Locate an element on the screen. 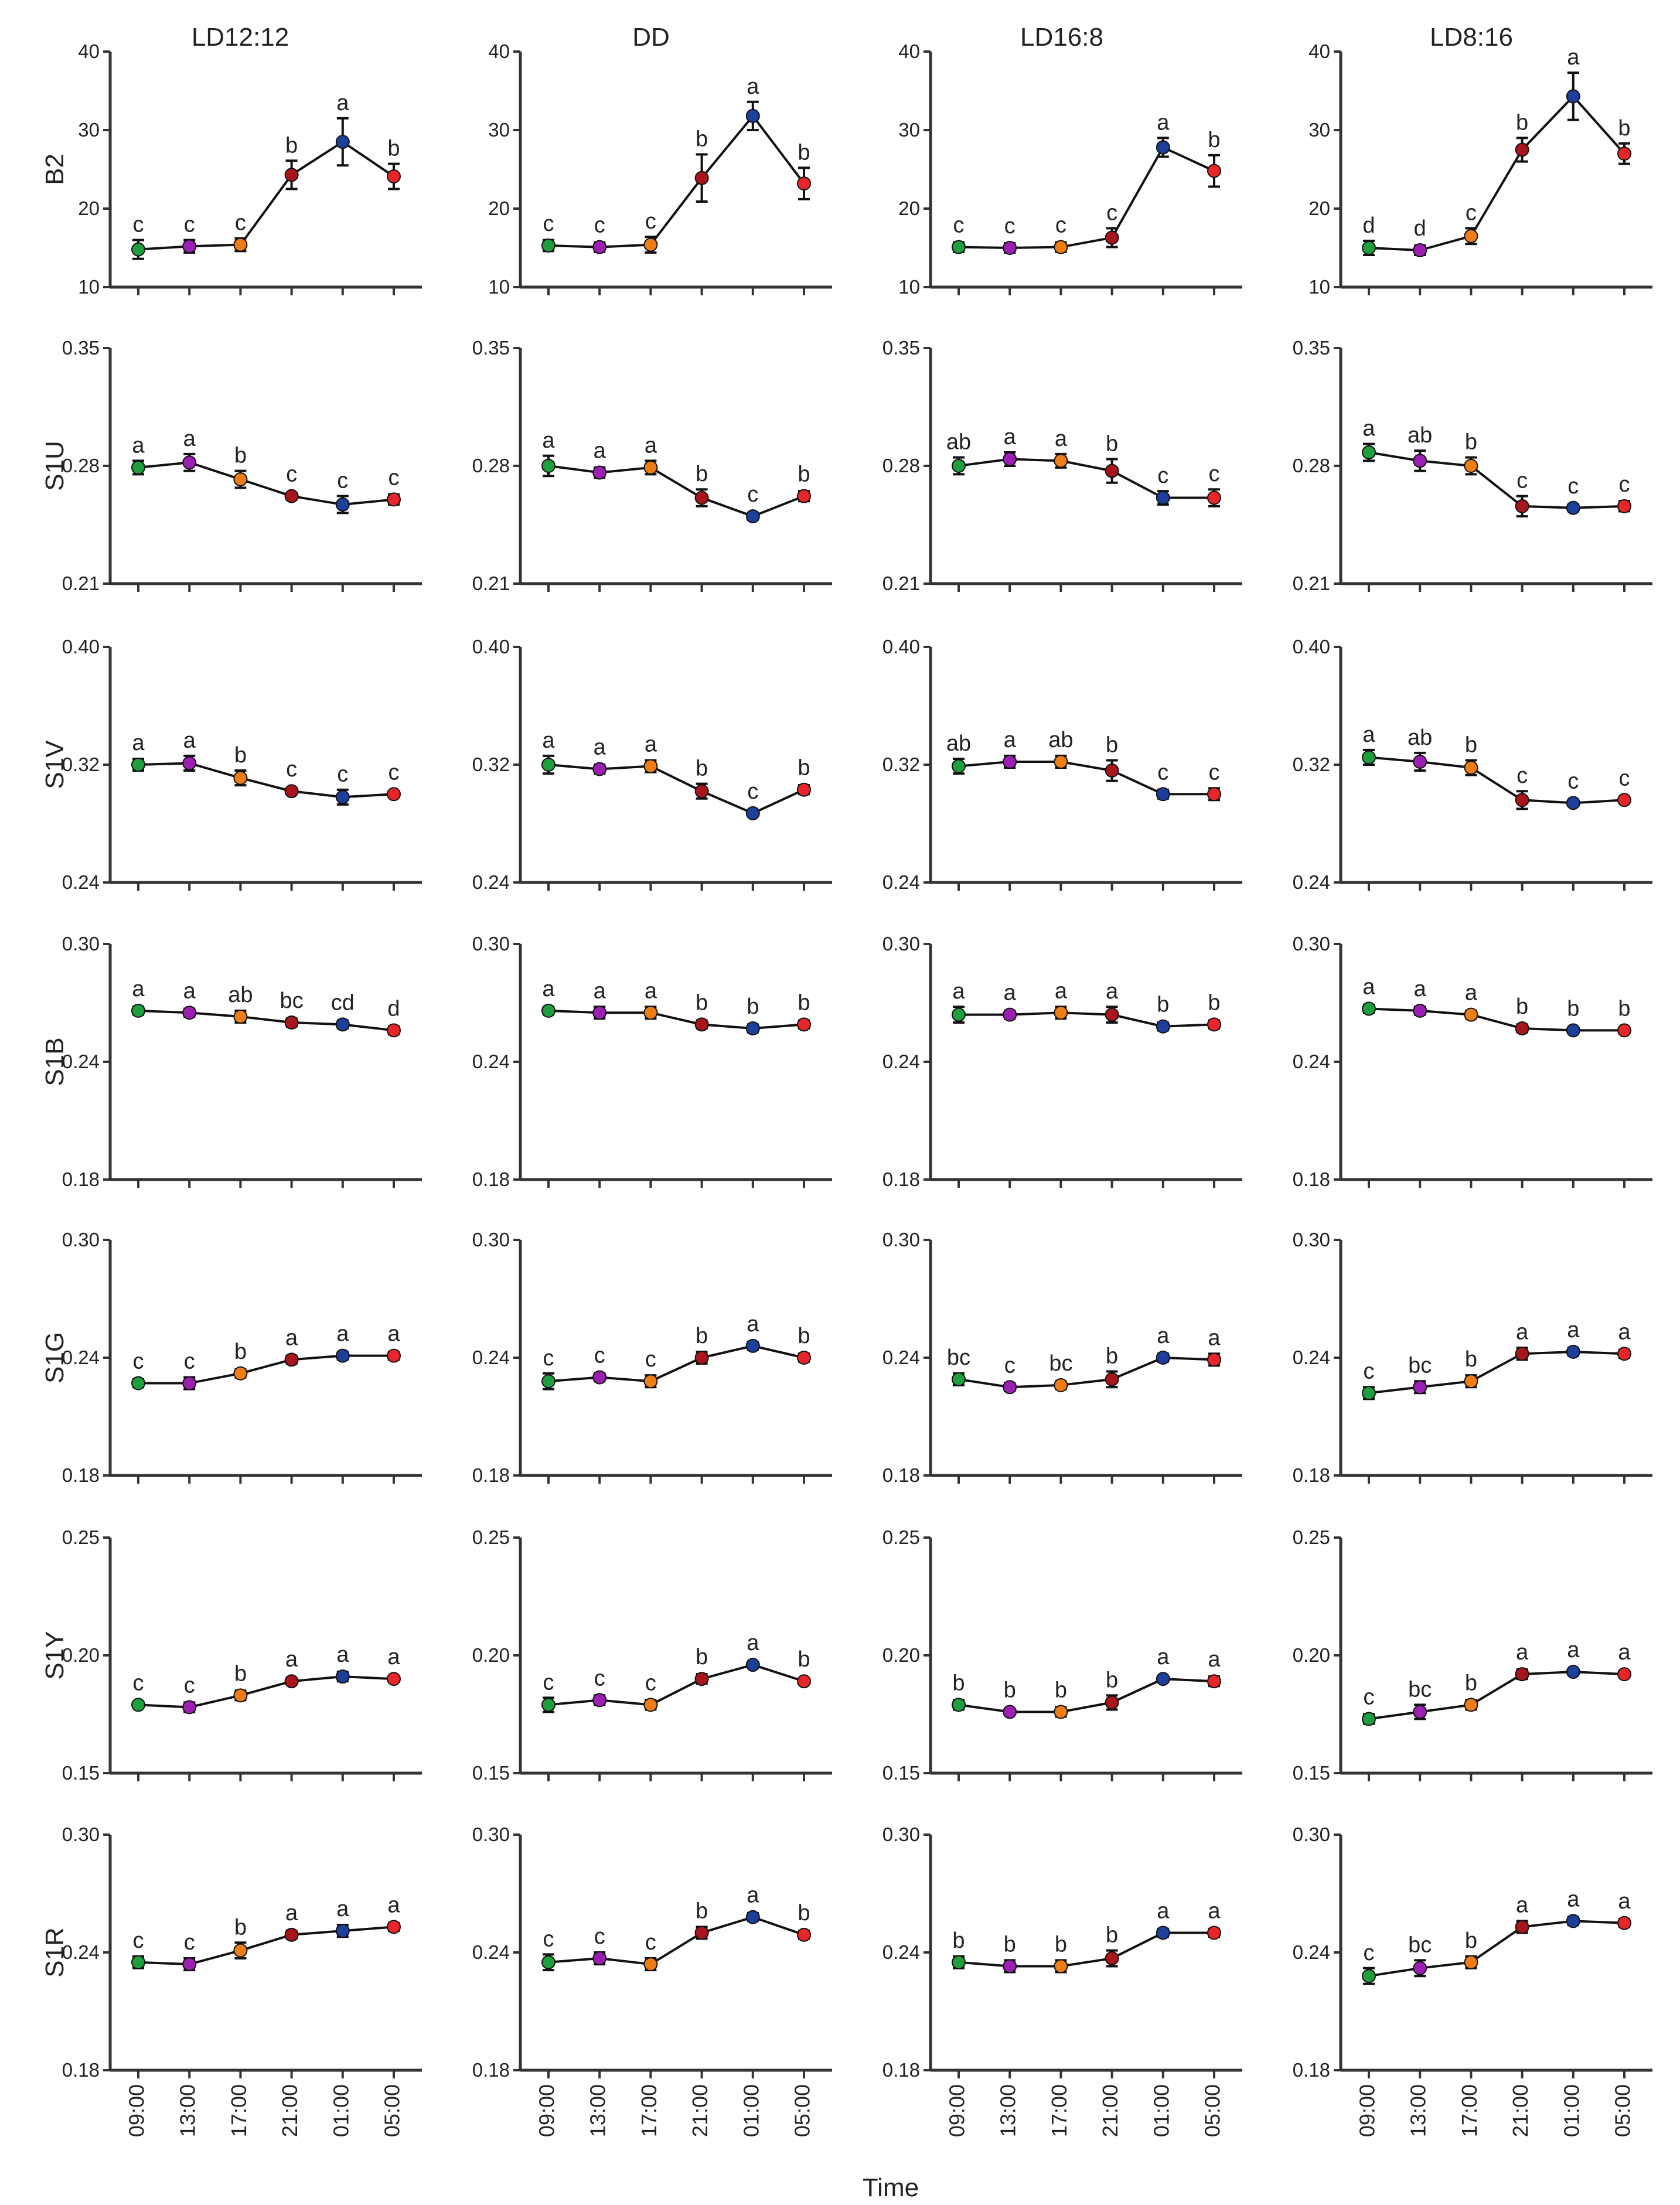 This screenshot has width=1680, height=2205. panel-s1y-ld12-12: 0.25 0.20 0.15 c c b a a a is located at coordinates (242, 1655).